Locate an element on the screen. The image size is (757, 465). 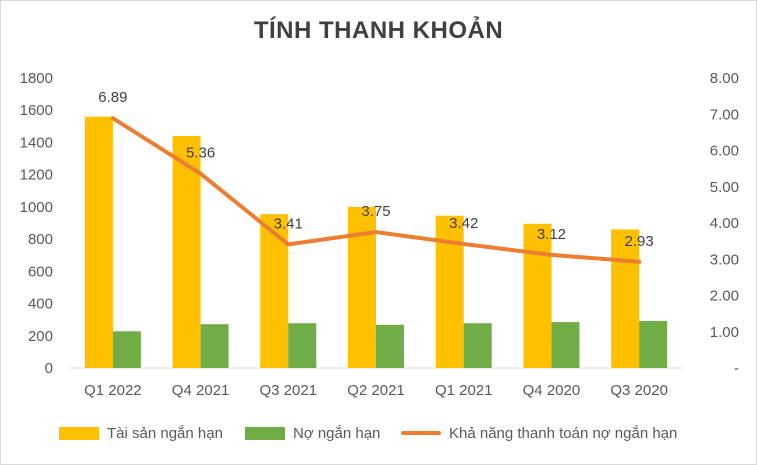
left-axis-tick-label: 600 is located at coordinates (40, 271).